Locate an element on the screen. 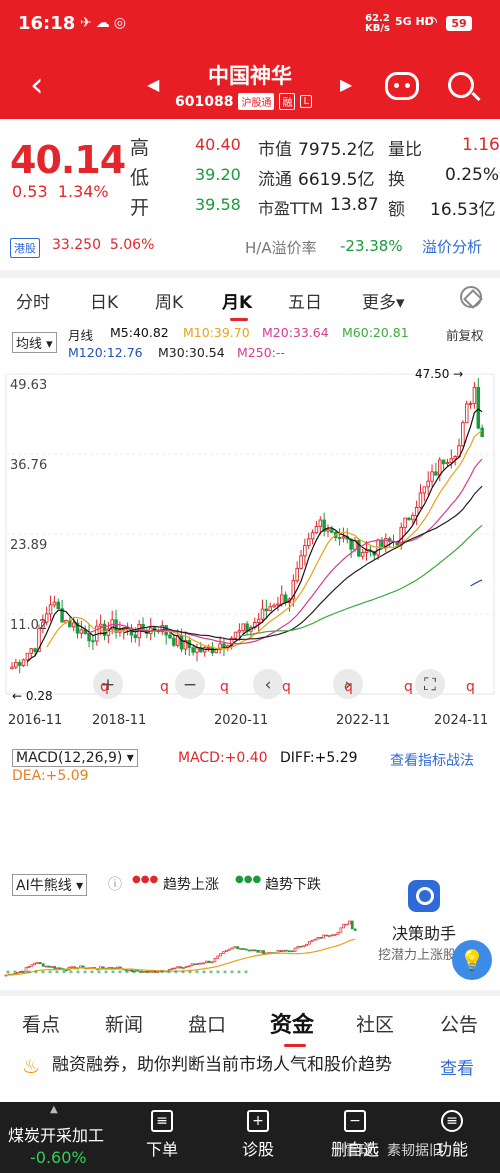 The height and width of the screenshot is (1173, 500). ma-type-select: 均线 ▾ is located at coordinates (34, 342).